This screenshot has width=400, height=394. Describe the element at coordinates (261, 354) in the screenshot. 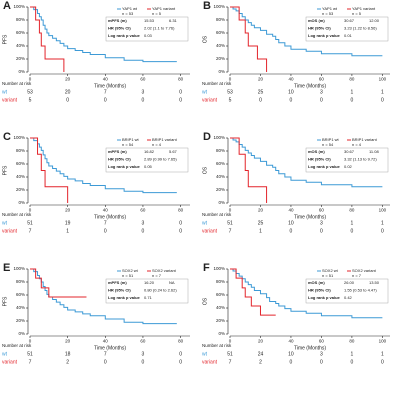

I see `risk-count: 24` at that location.